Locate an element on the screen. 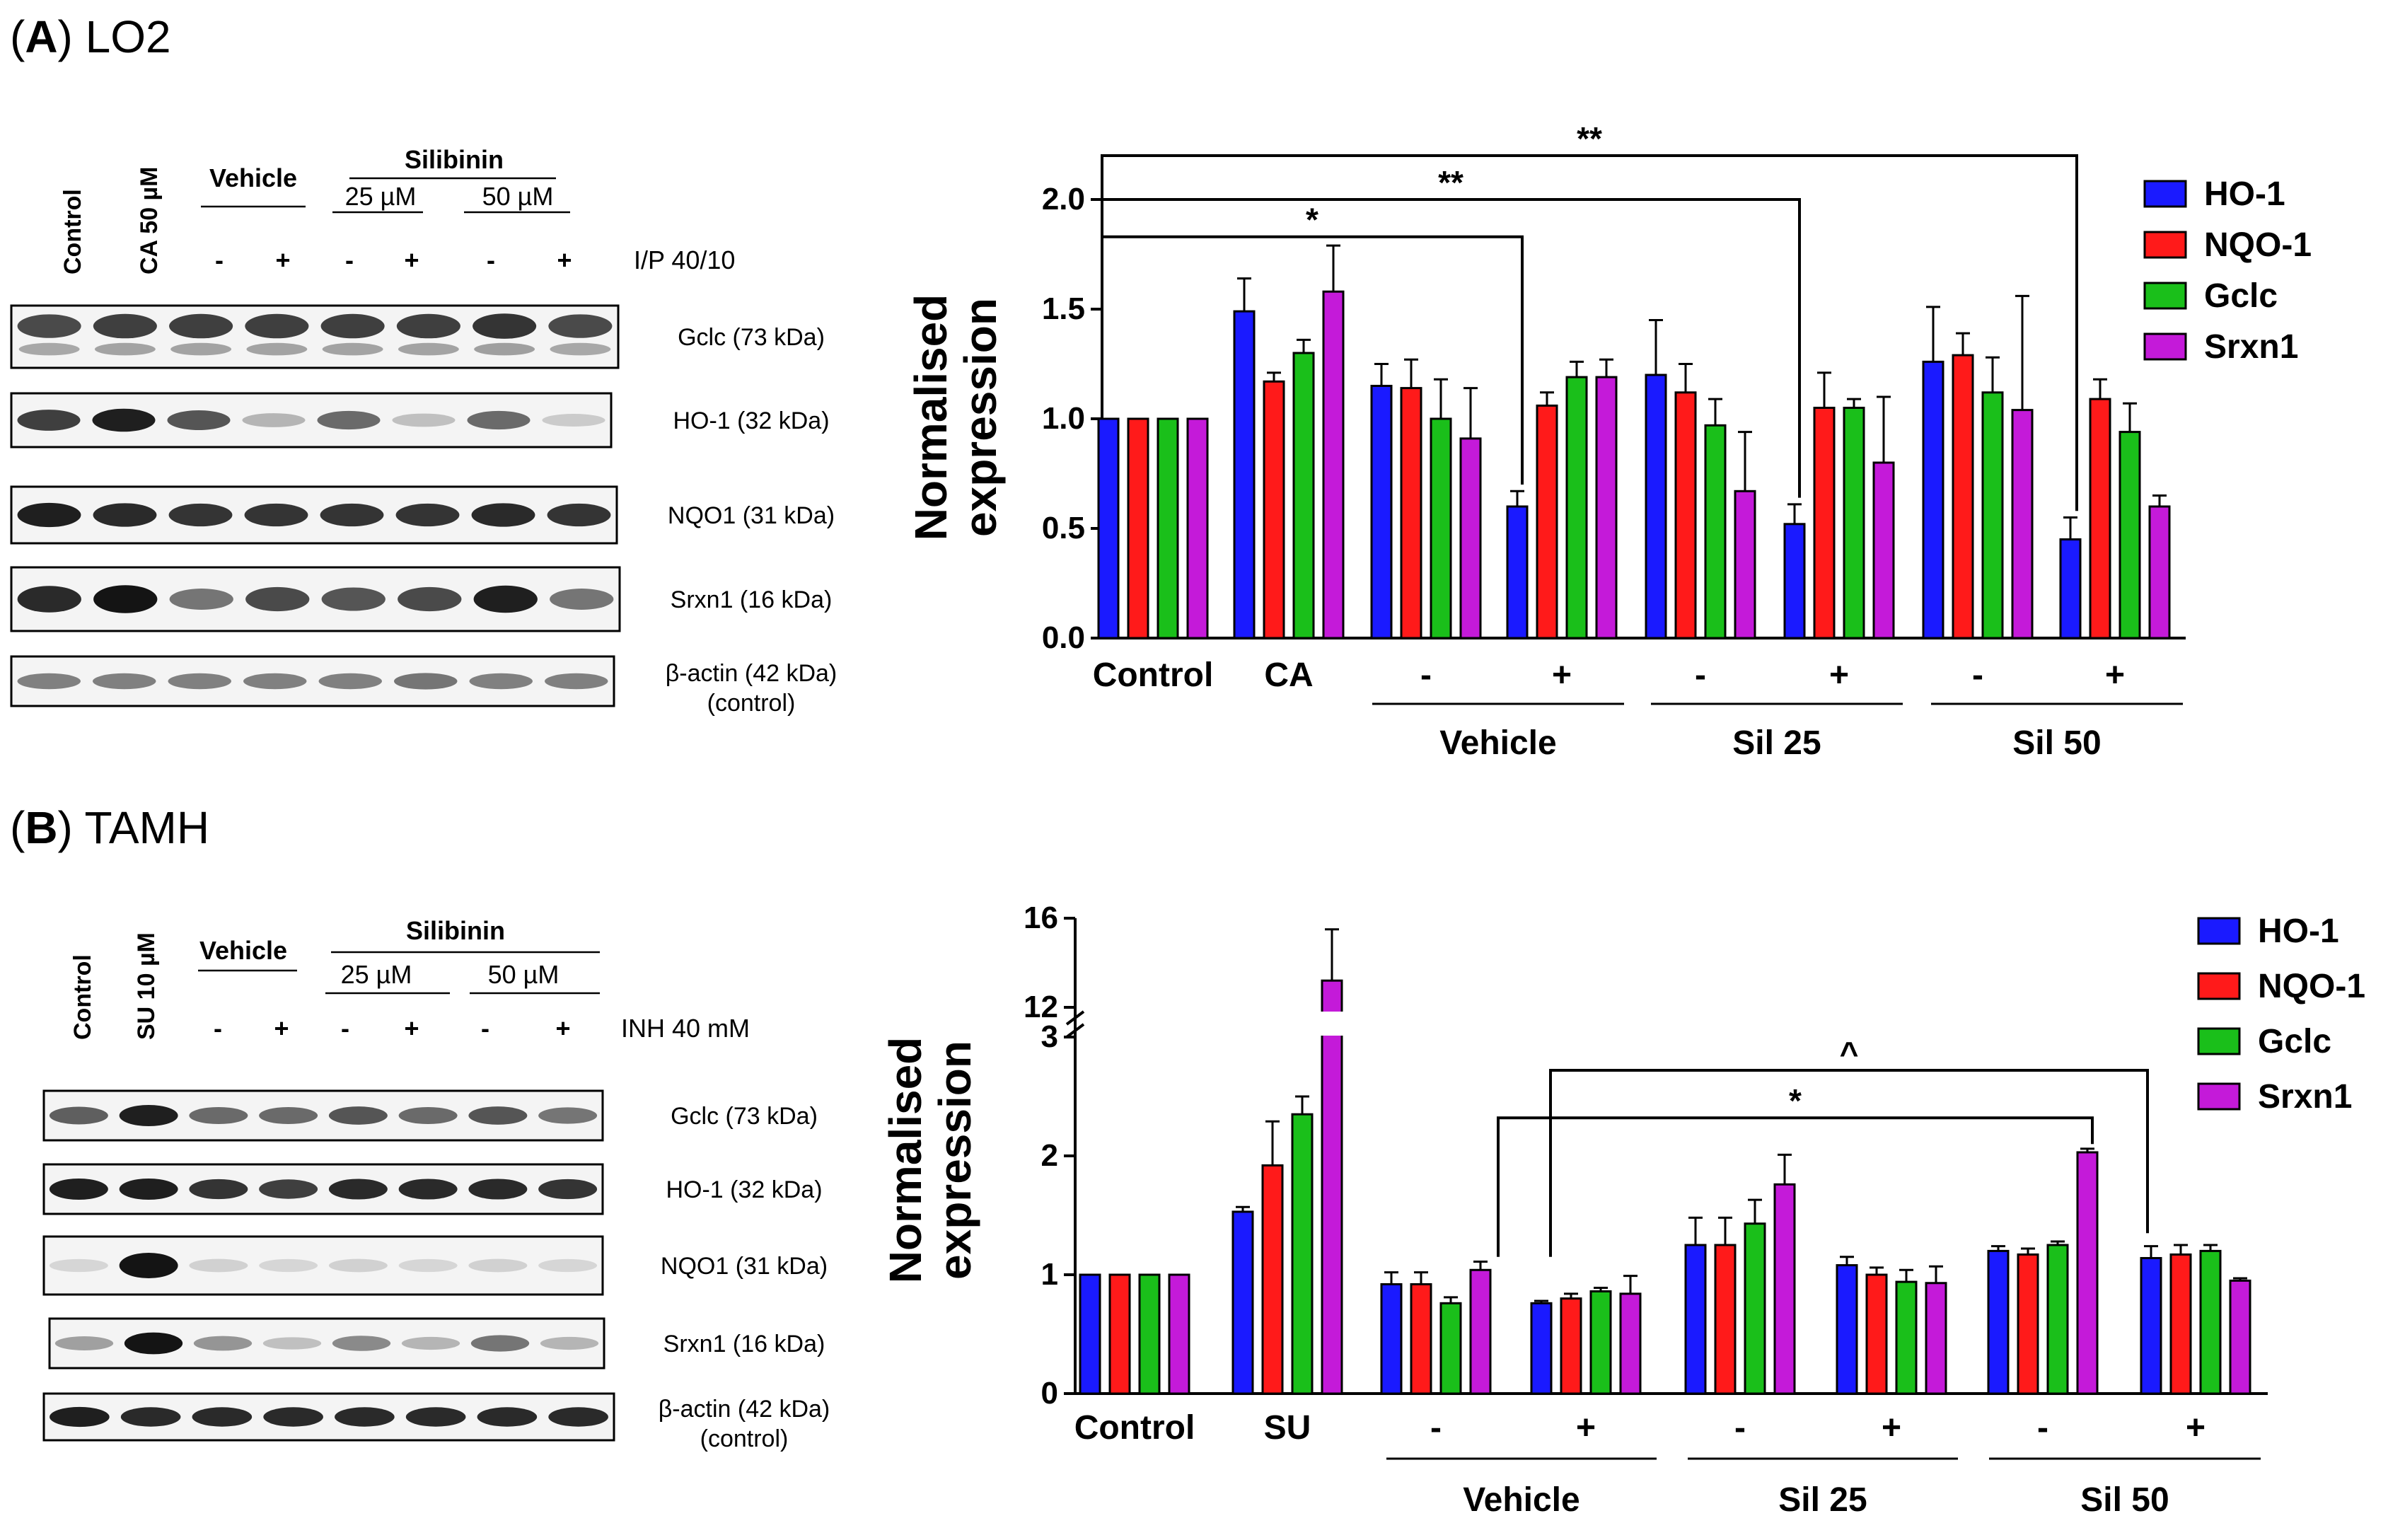 This screenshot has width=2388, height=1540. blot-b-dose2-label: 50 µM is located at coordinates (524, 975).